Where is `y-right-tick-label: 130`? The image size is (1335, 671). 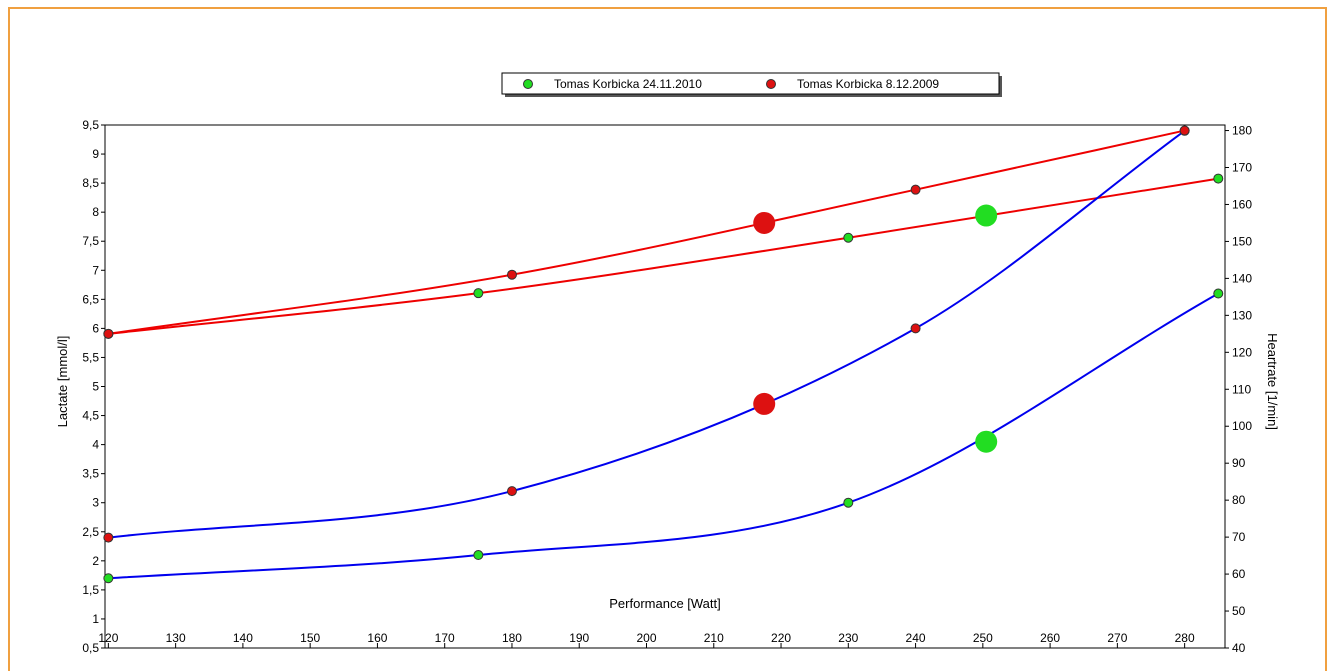 y-right-tick-label: 130 is located at coordinates (1242, 315).